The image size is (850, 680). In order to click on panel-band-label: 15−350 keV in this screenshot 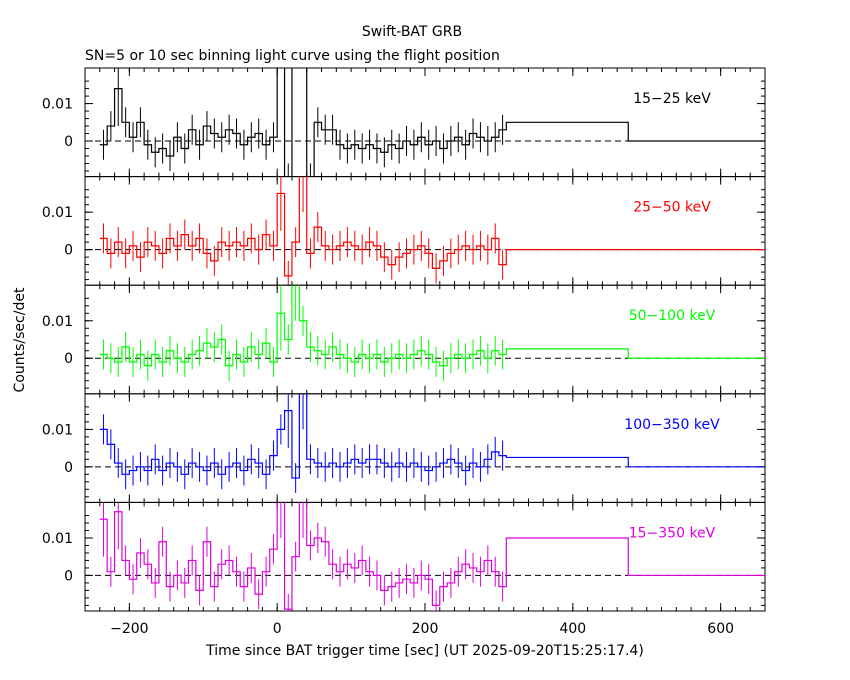, I will do `click(672, 533)`.